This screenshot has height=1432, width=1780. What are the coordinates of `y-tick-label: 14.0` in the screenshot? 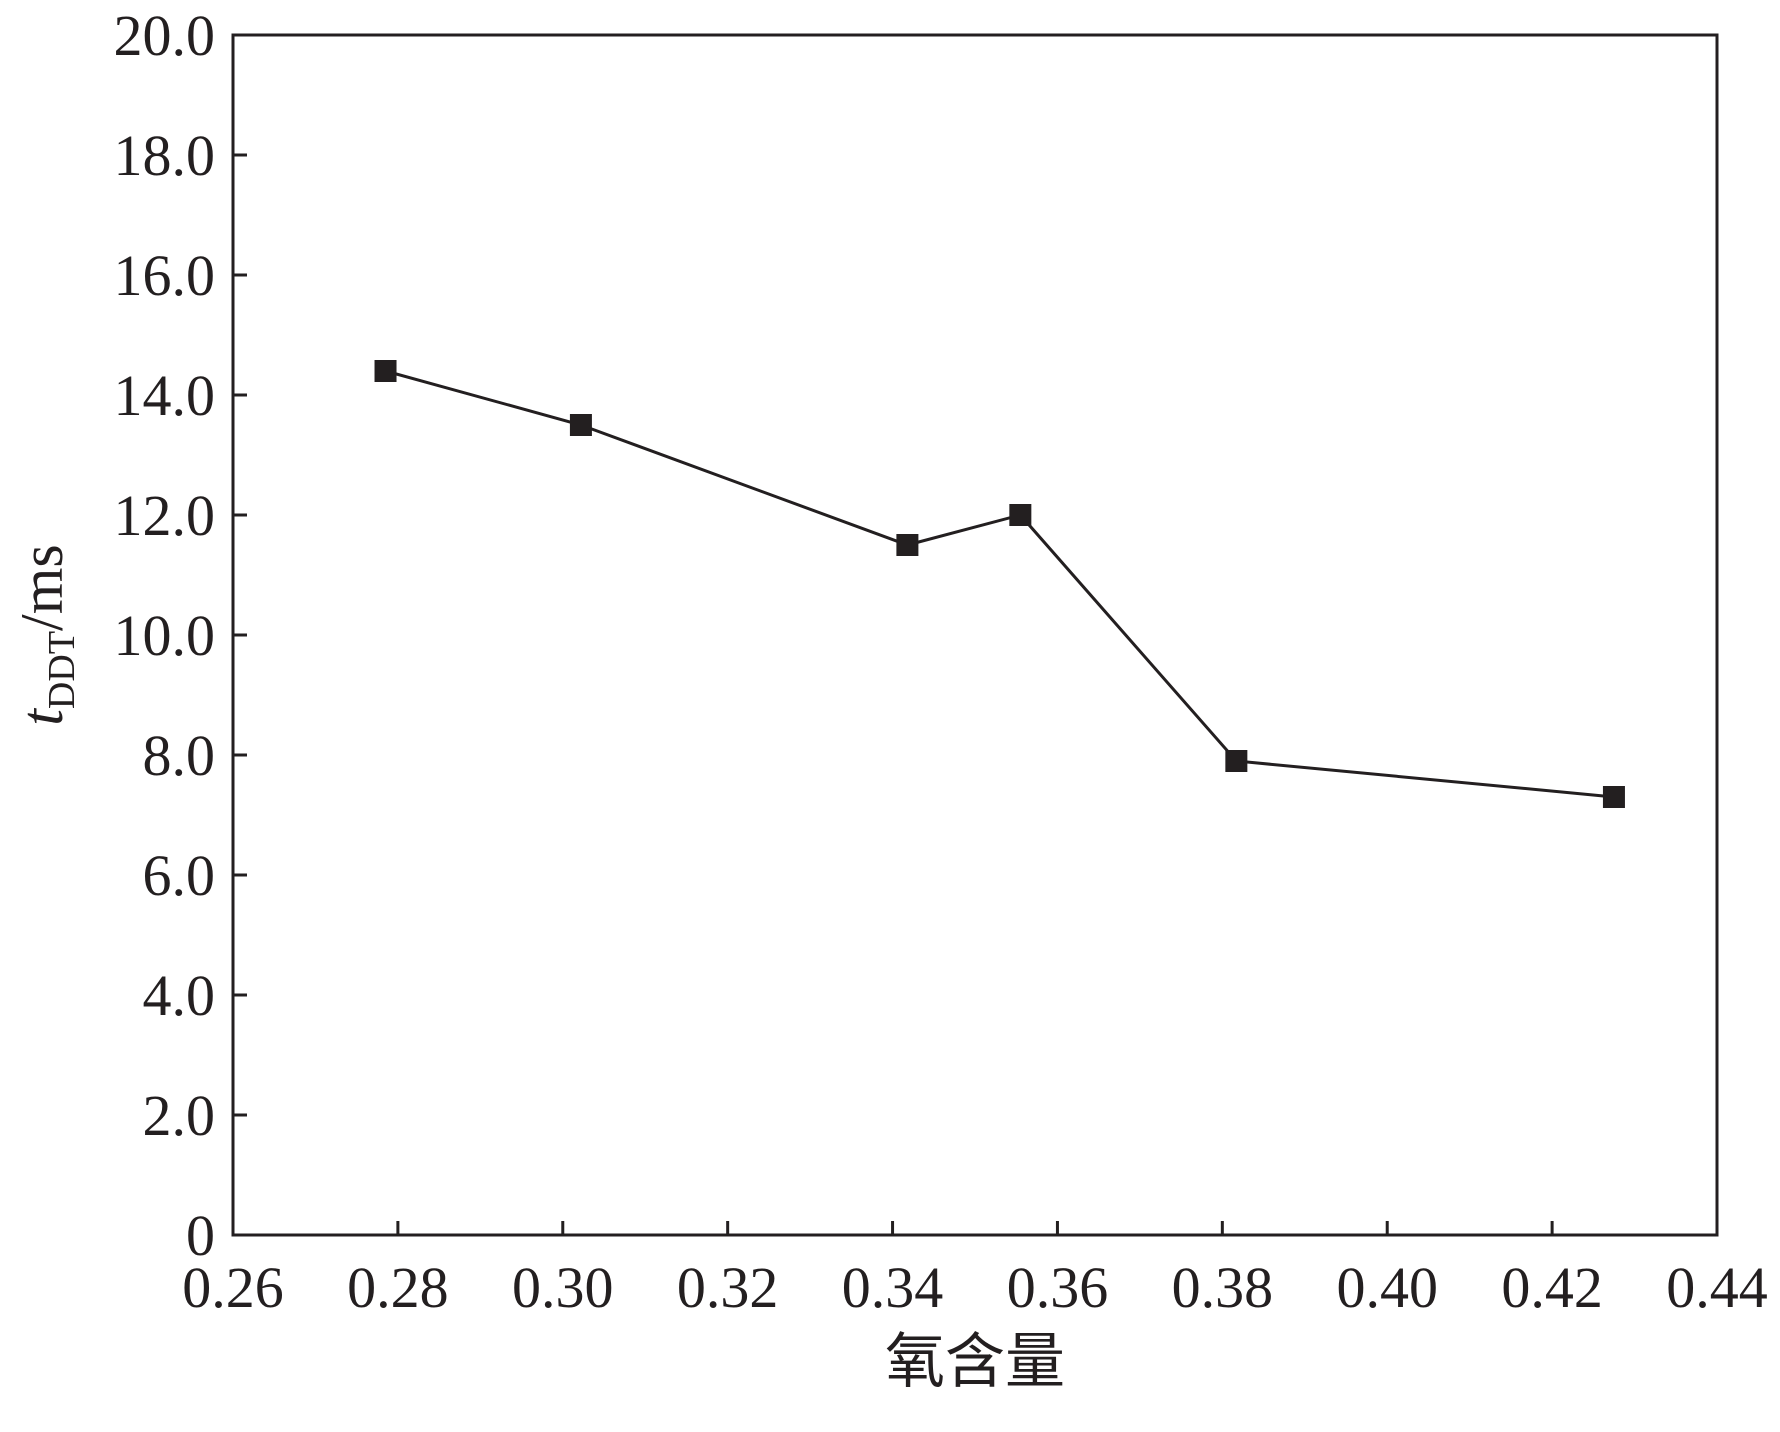 It's located at (165, 395).